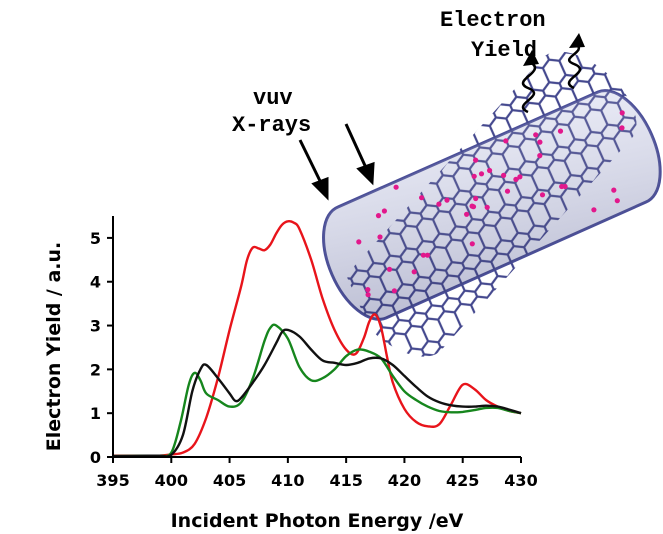 This screenshot has height=534, width=663. Describe the element at coordinates (112, 480) in the screenshot. I see `x-tick-label: 395` at that location.